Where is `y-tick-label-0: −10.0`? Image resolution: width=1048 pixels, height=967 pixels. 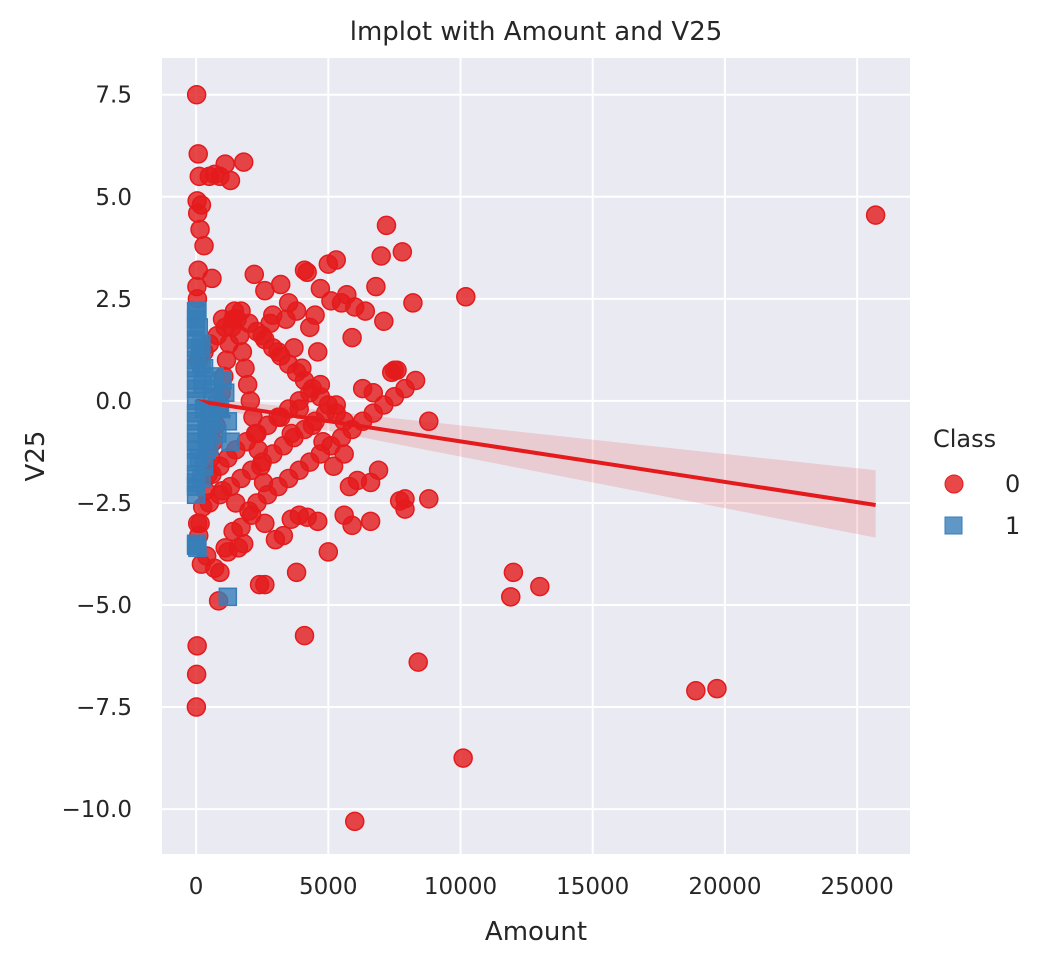 y-tick-label-0: −10.0 is located at coordinates (97, 810).